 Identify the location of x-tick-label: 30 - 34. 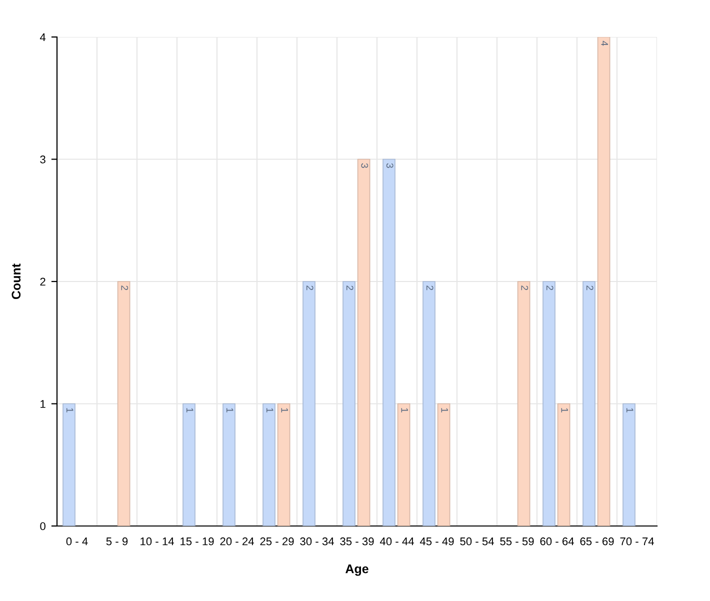
(317, 541).